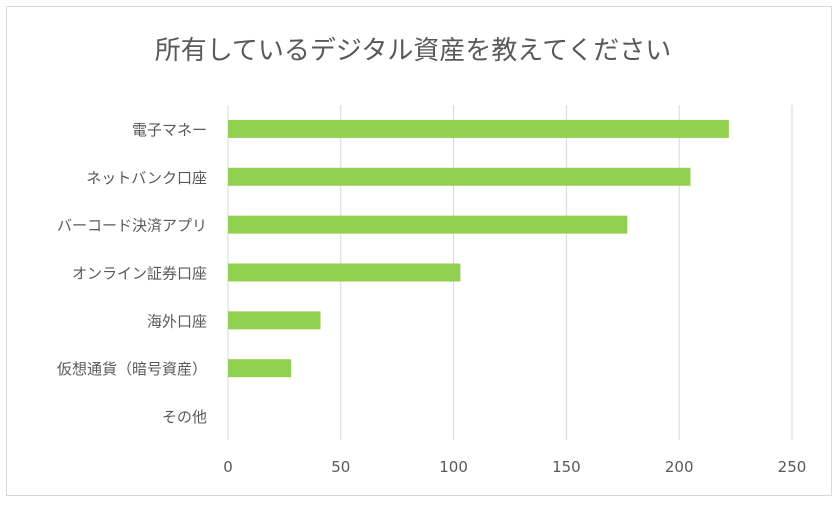  I want to click on category-label: 海外口座, so click(177, 321).